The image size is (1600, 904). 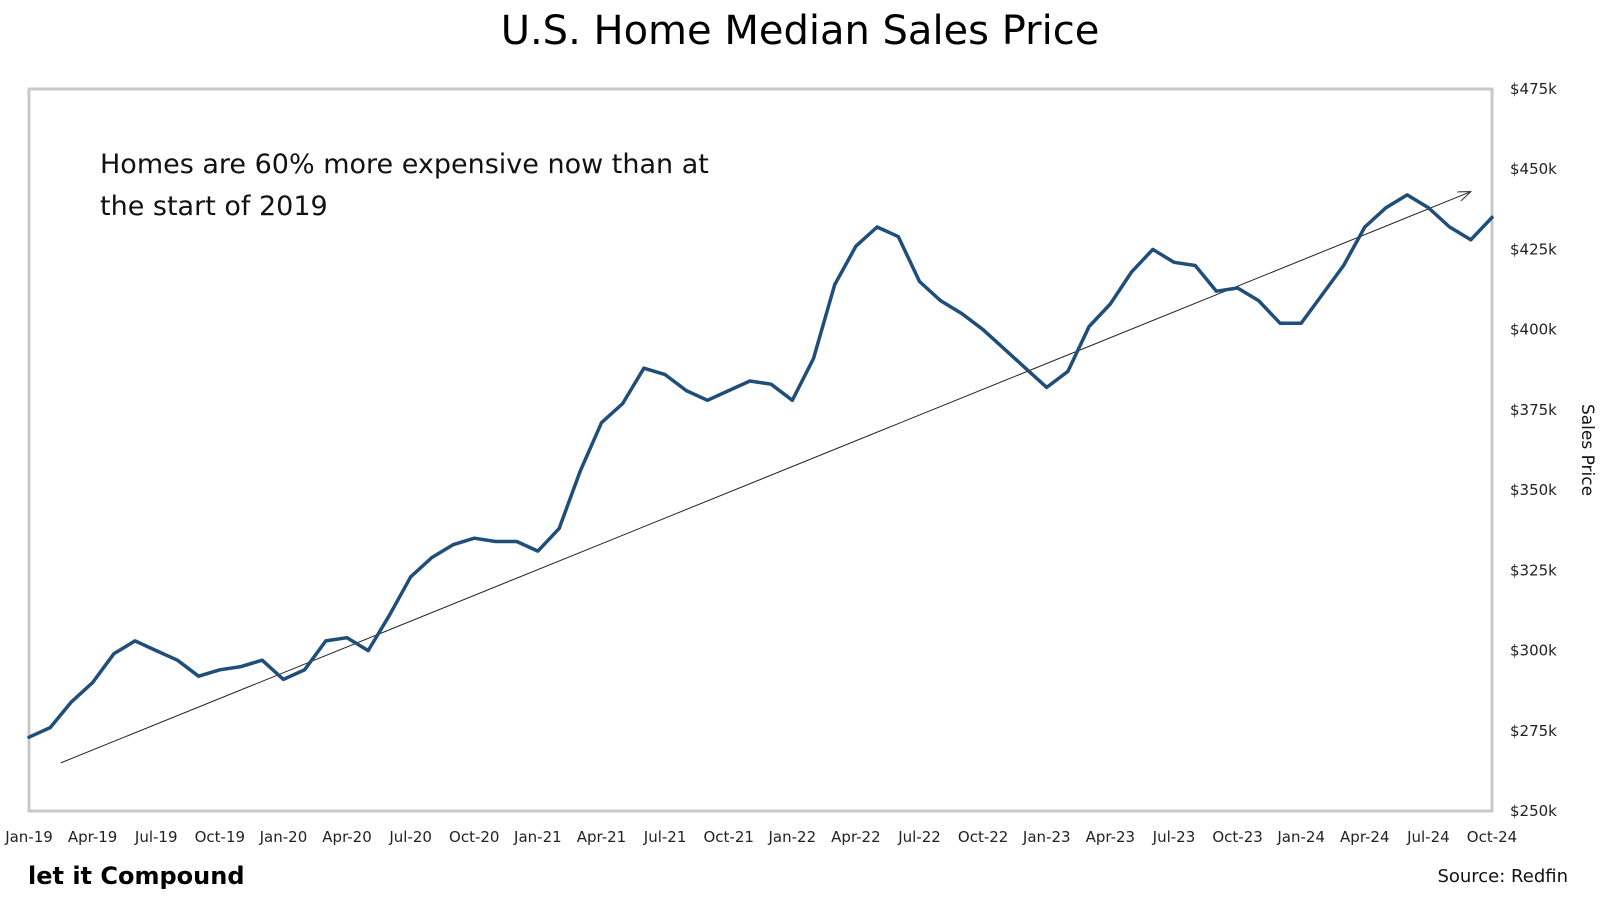 I want to click on x-tick-label: Apr-23, so click(x=1111, y=837).